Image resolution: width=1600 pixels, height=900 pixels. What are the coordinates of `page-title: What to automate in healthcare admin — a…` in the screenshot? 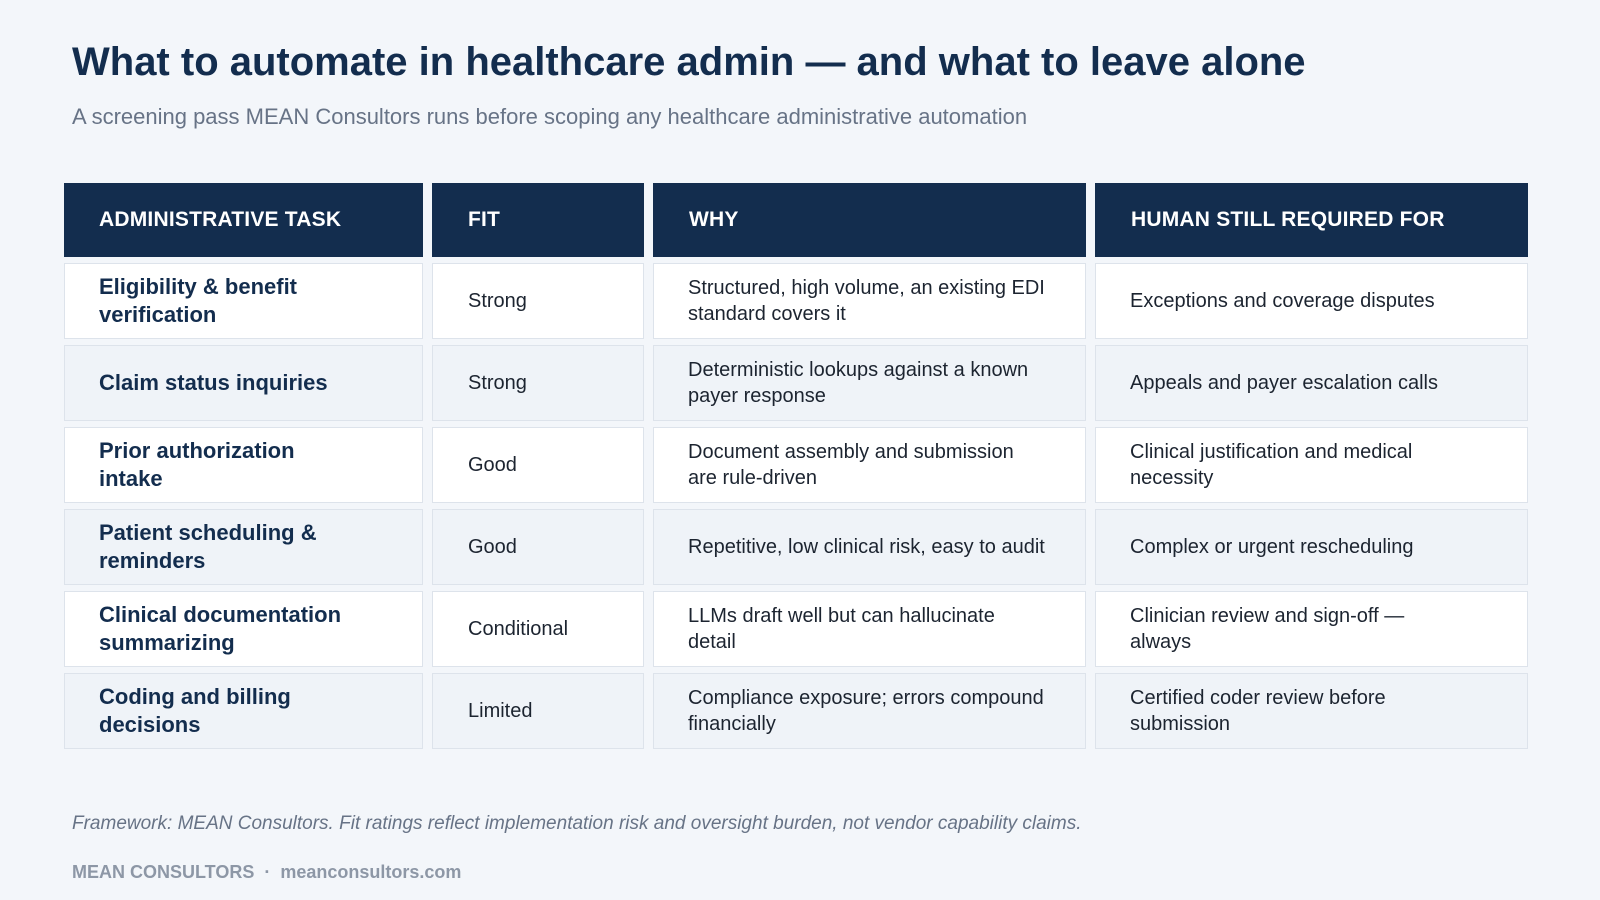 It's located at (689, 62).